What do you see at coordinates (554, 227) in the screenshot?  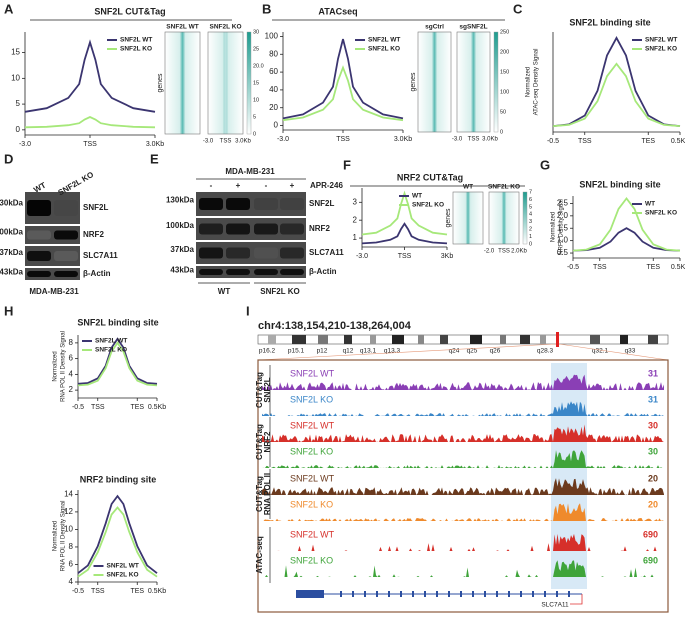 I see `y-axis-label: Normalized` at bounding box center [554, 227].